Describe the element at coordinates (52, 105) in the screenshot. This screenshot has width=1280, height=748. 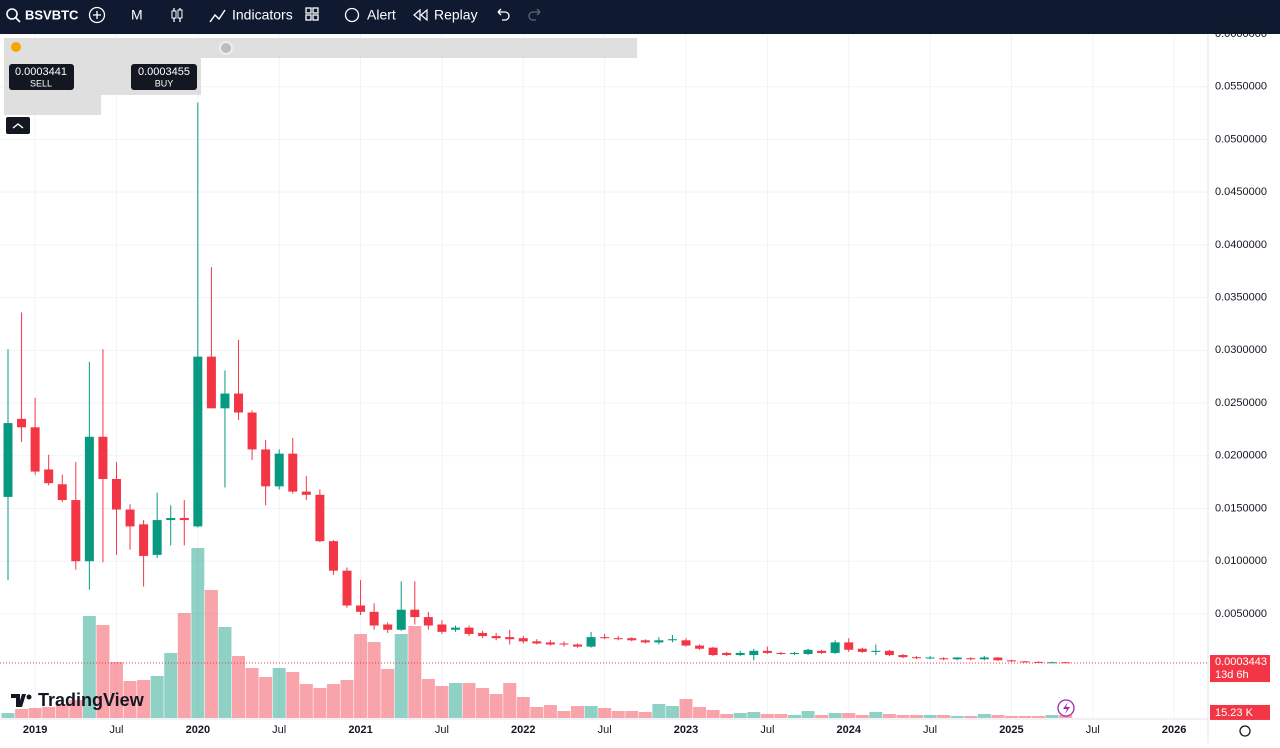
I see `widget-panel-lower` at that location.